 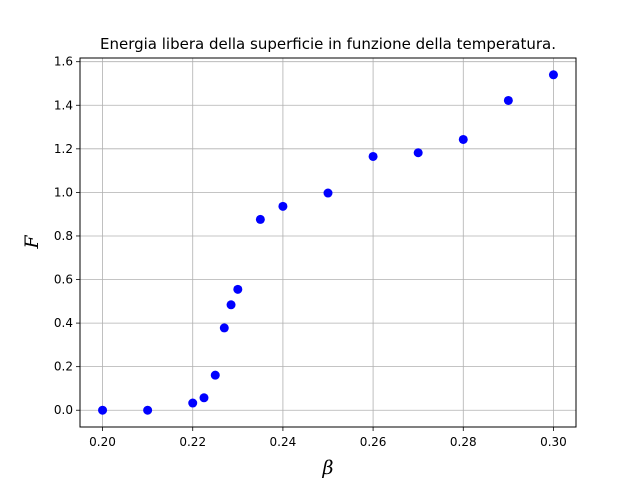 I want to click on x-axis-label: β, so click(x=328, y=468).